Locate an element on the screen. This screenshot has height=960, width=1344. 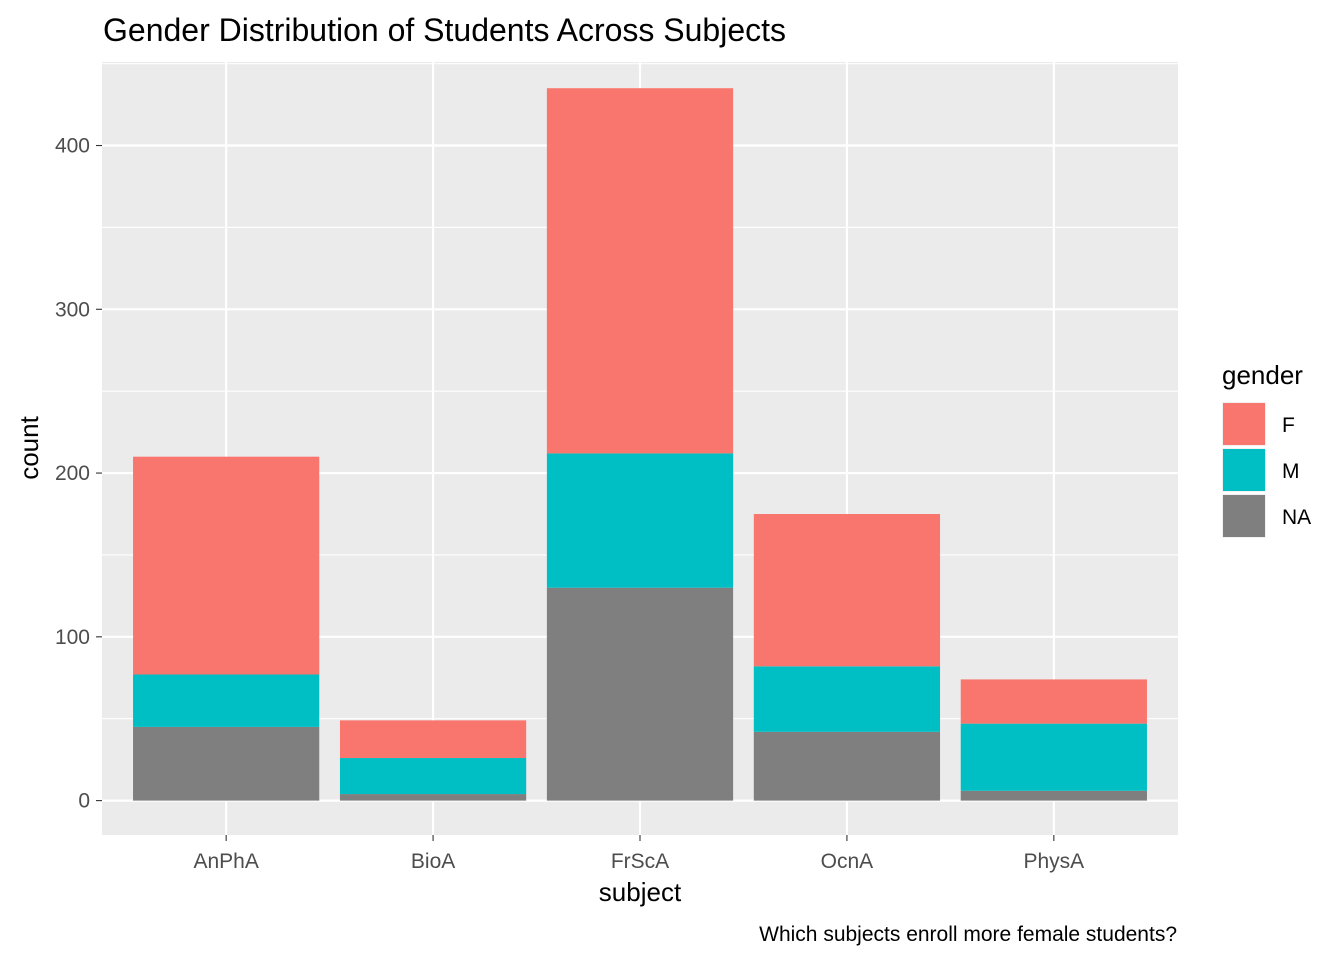
legend-swatch-f is located at coordinates (1244, 424).